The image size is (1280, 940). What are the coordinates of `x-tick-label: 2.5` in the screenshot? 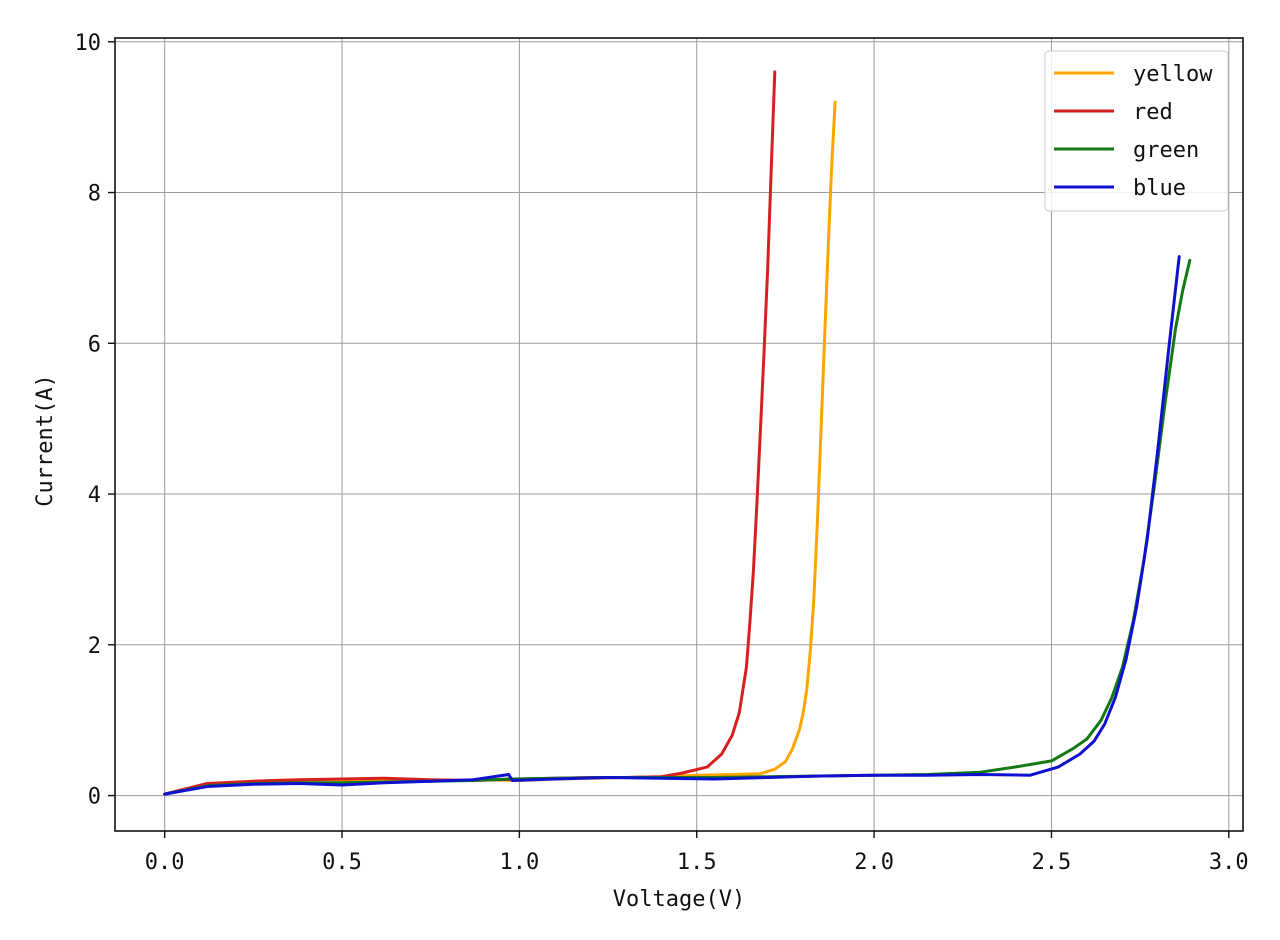 It's located at (1052, 862).